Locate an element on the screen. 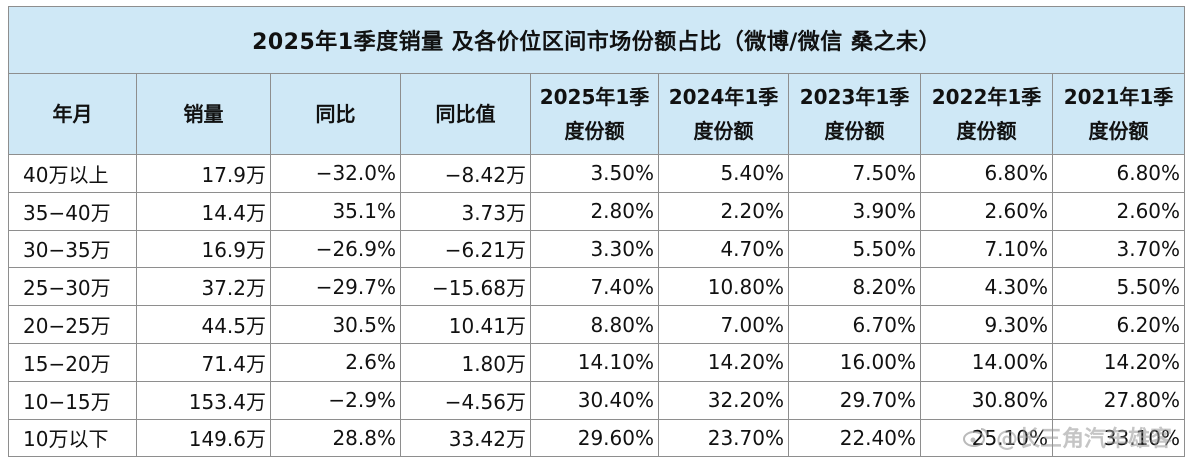  table-cell: −15.68万 is located at coordinates (465, 287).